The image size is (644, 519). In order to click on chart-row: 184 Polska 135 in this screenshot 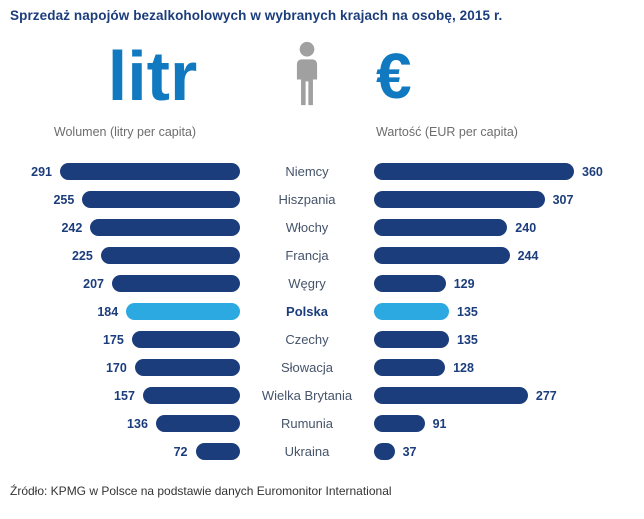, I will do `click(322, 311)`.